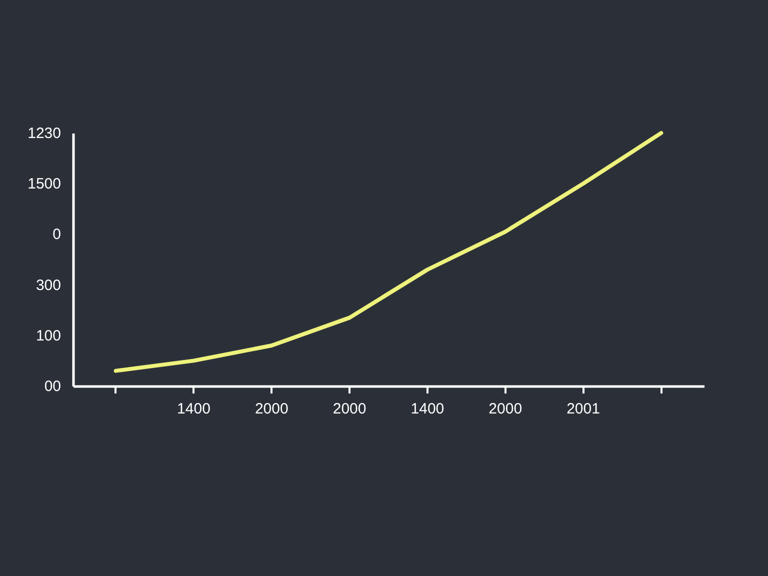 Image resolution: width=768 pixels, height=576 pixels. What do you see at coordinates (56, 235) in the screenshot?
I see `text: 0` at bounding box center [56, 235].